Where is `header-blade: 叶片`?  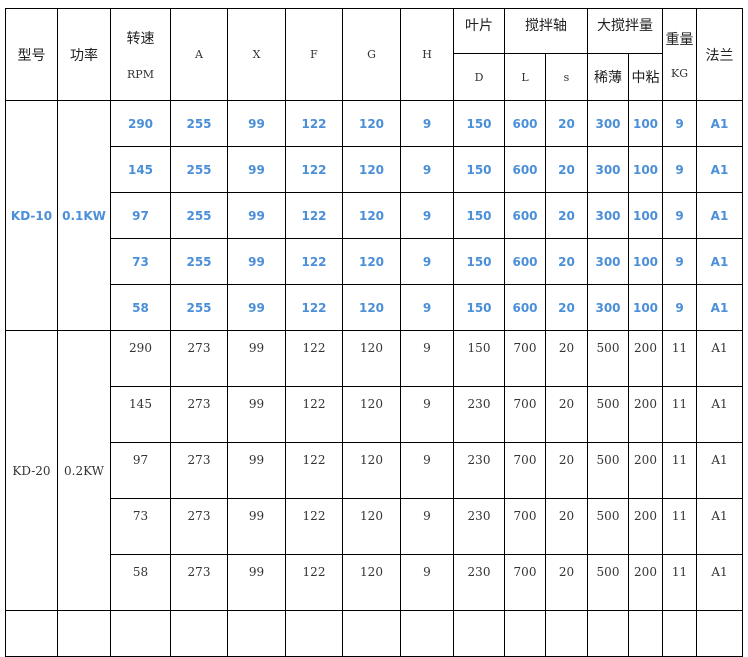 header-blade: 叶片 is located at coordinates (479, 31).